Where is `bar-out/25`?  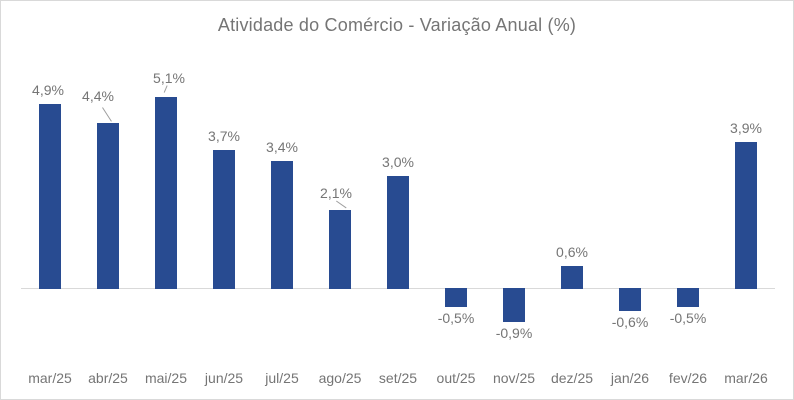
bar-out/25 is located at coordinates (456, 297).